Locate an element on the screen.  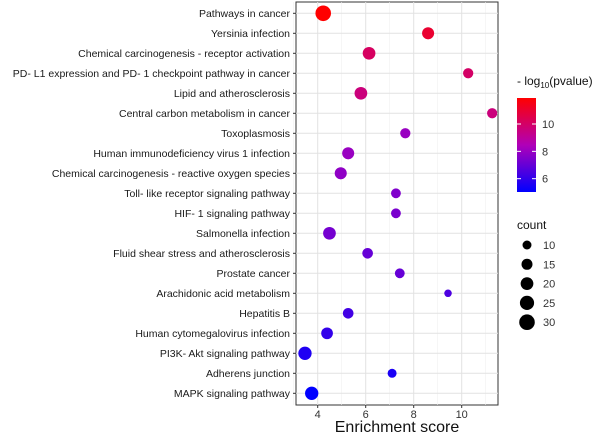
y-tick-label: Prostate cancer is located at coordinates (253, 274).